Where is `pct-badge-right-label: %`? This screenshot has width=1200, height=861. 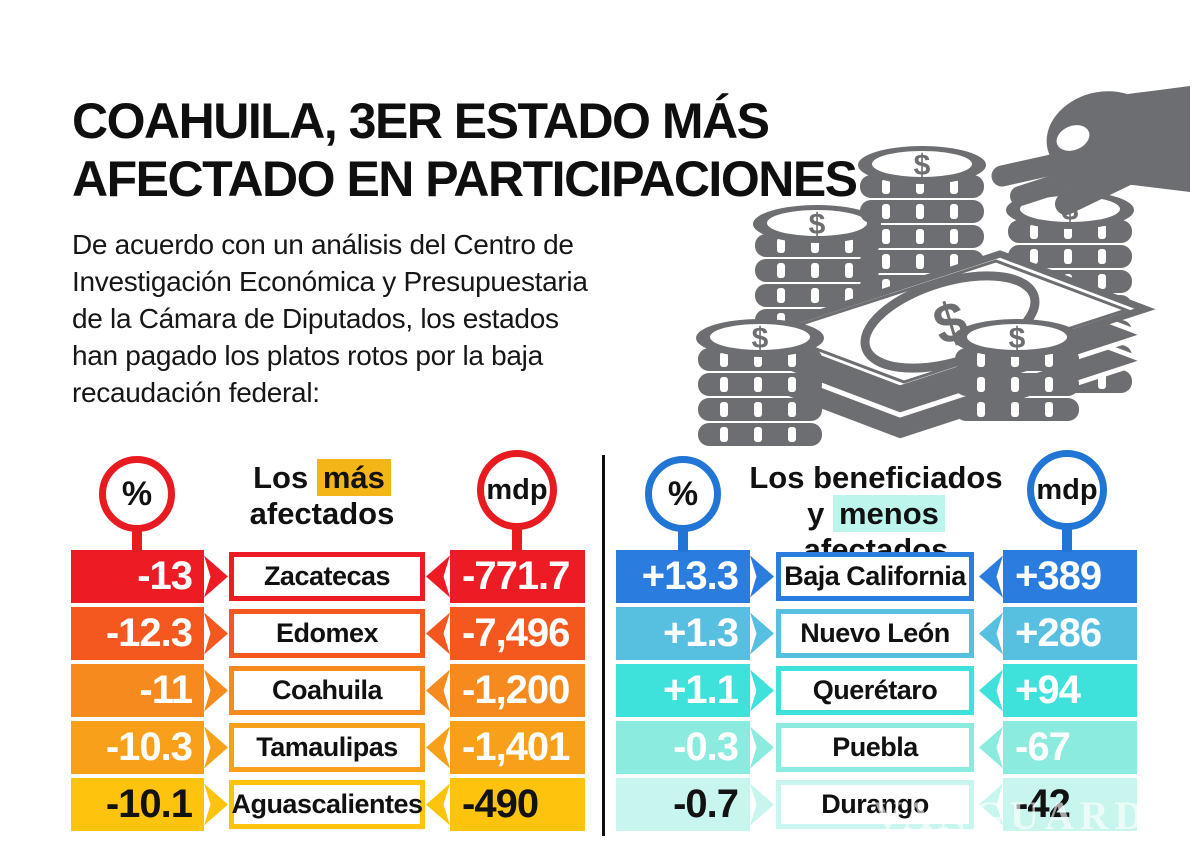
pct-badge-right-label: % is located at coordinates (683, 493).